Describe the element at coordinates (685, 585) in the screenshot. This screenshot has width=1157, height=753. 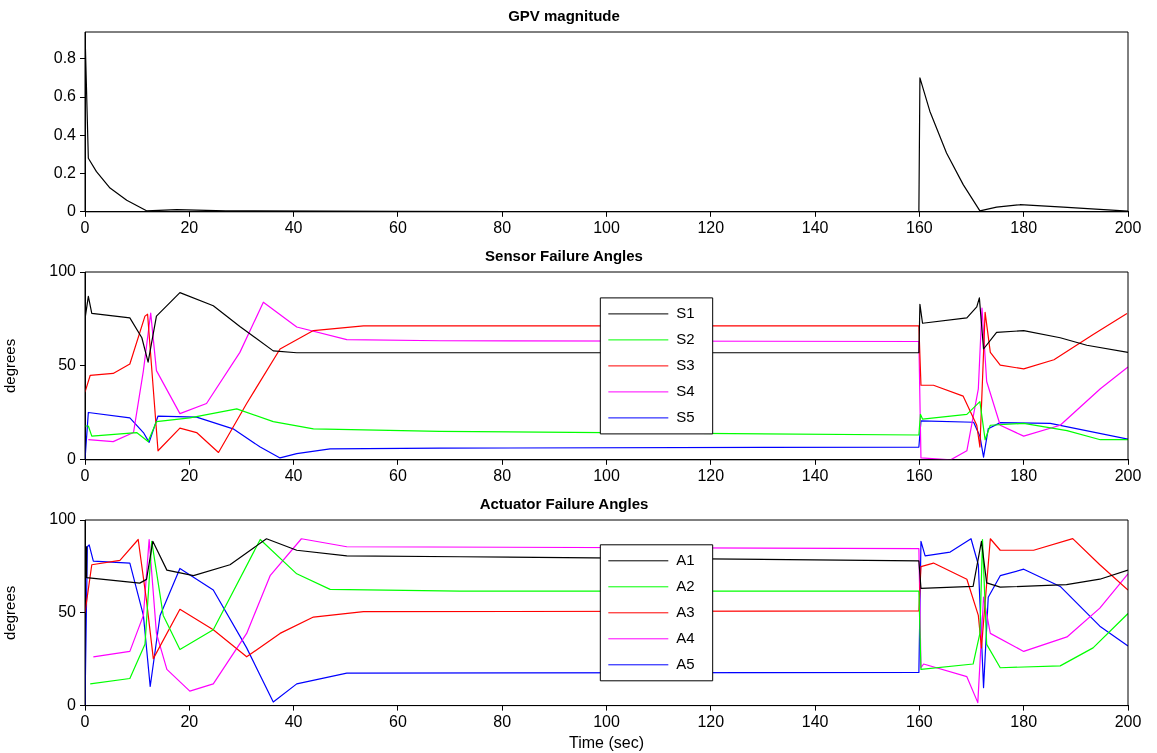
I see `legend-label: A2` at that location.